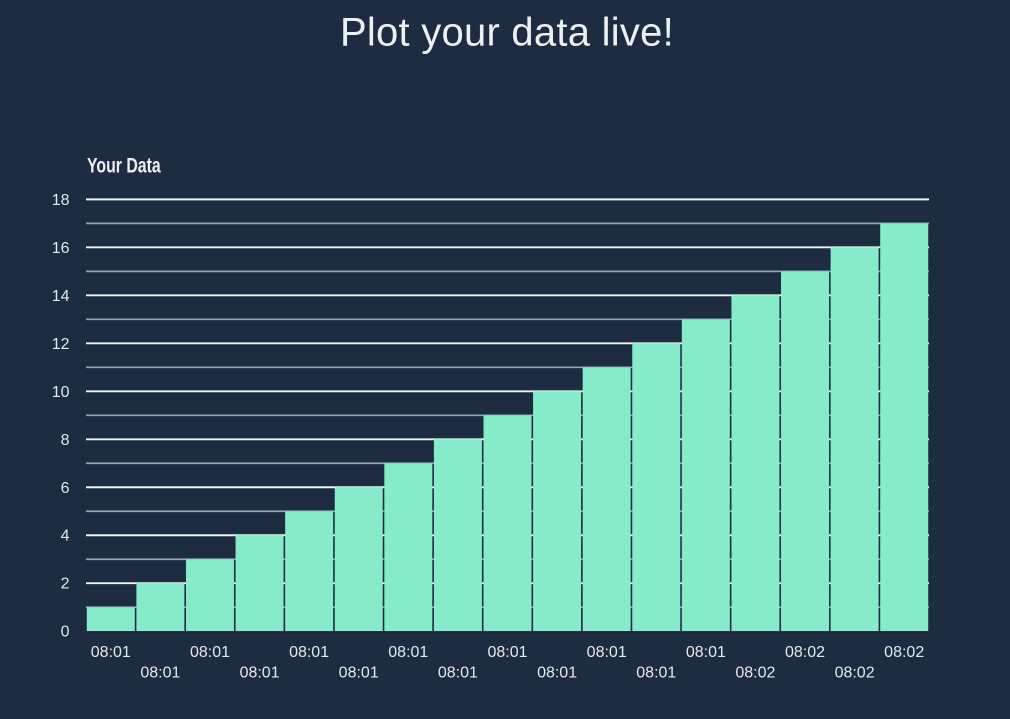 The height and width of the screenshot is (719, 1010). Describe the element at coordinates (124, 165) in the screenshot. I see `svg-text: Your Data` at that location.